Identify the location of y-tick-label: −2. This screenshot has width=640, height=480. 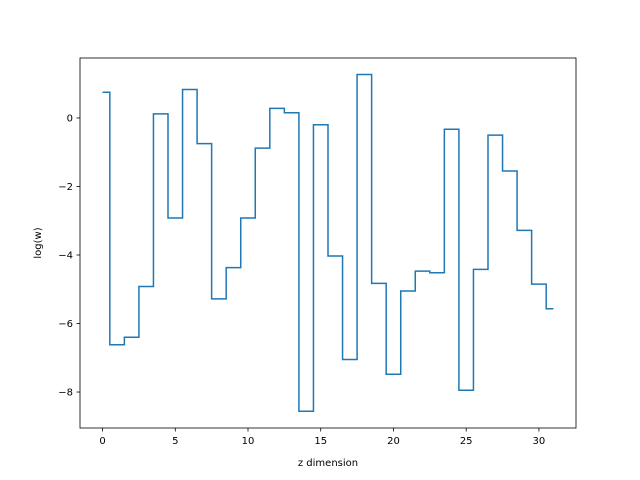
(65, 187).